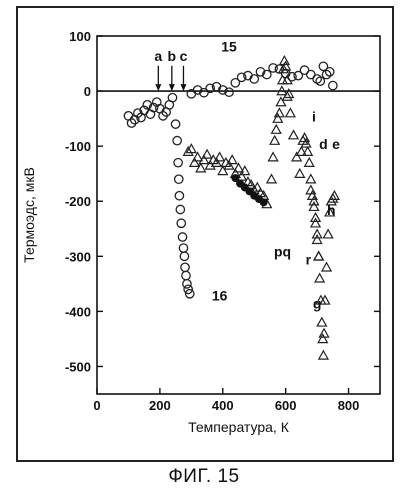  Describe the element at coordinates (282, 251) in the screenshot. I see `annotation-label: pq` at that location.